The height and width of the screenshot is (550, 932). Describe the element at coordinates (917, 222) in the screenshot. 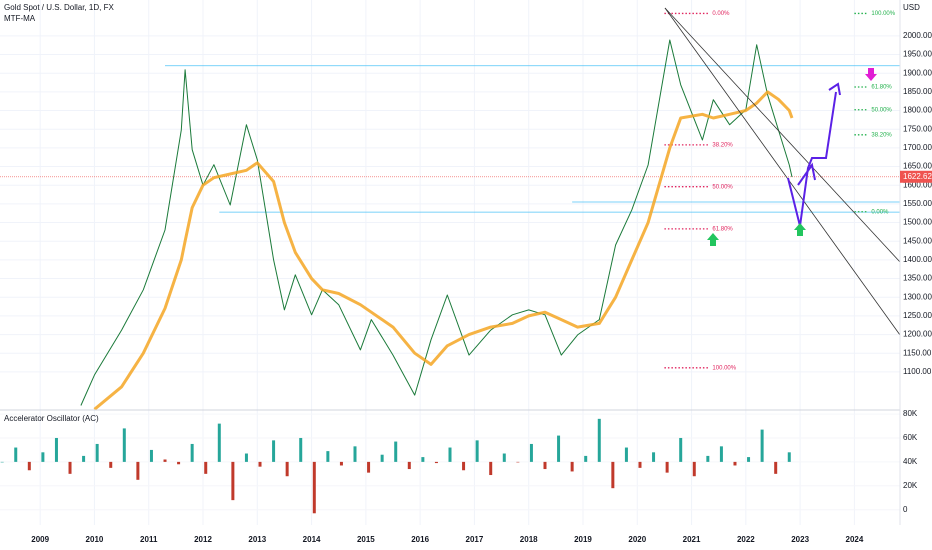

I see `y-tick-label: 1500.00` at that location.